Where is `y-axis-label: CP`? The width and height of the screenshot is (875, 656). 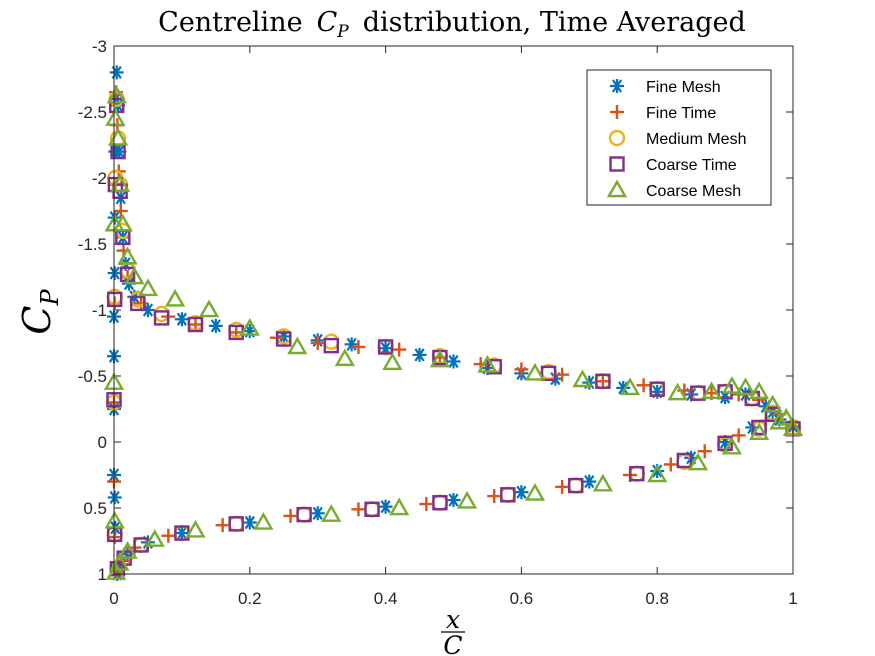
y-axis-label: CP is located at coordinates (39, 312).